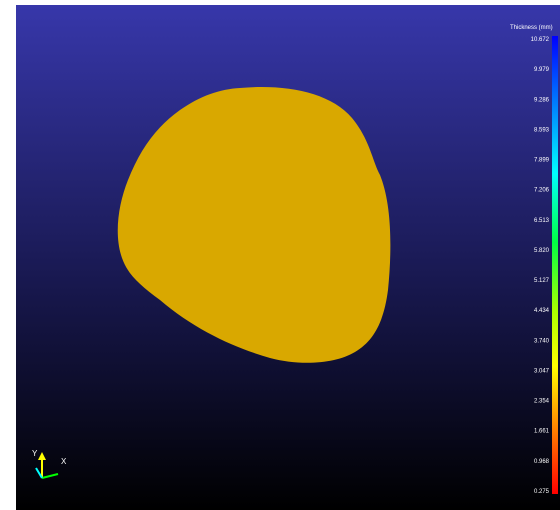 This screenshot has width=560, height=510. Describe the element at coordinates (531, 28) in the screenshot. I see `legend-title: Thickness (mm)` at that location.